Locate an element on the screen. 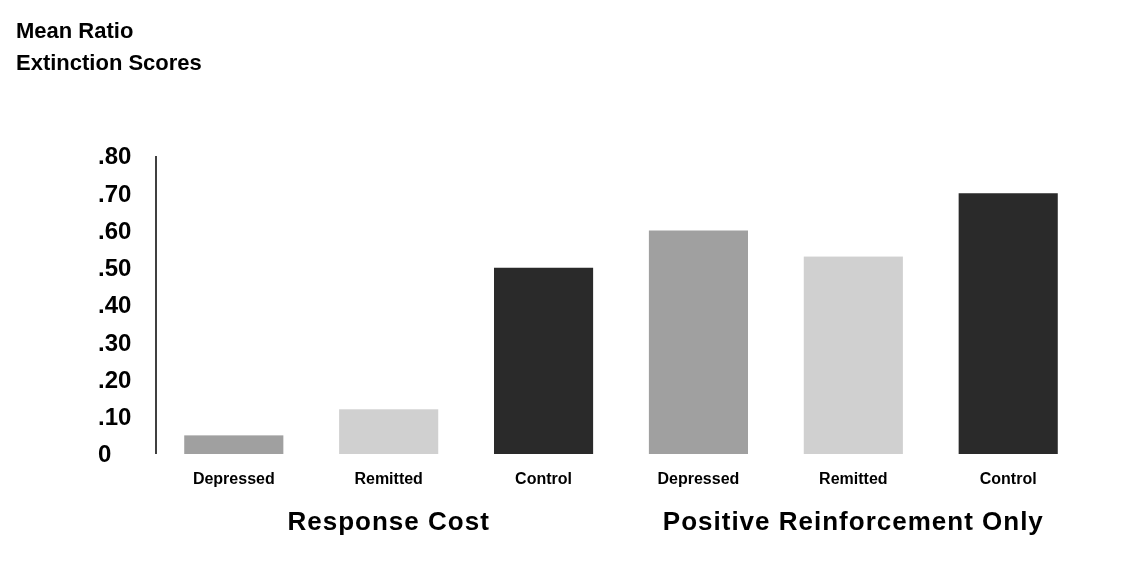 The width and height of the screenshot is (1137, 571). text: Response Cost is located at coordinates (388, 521).